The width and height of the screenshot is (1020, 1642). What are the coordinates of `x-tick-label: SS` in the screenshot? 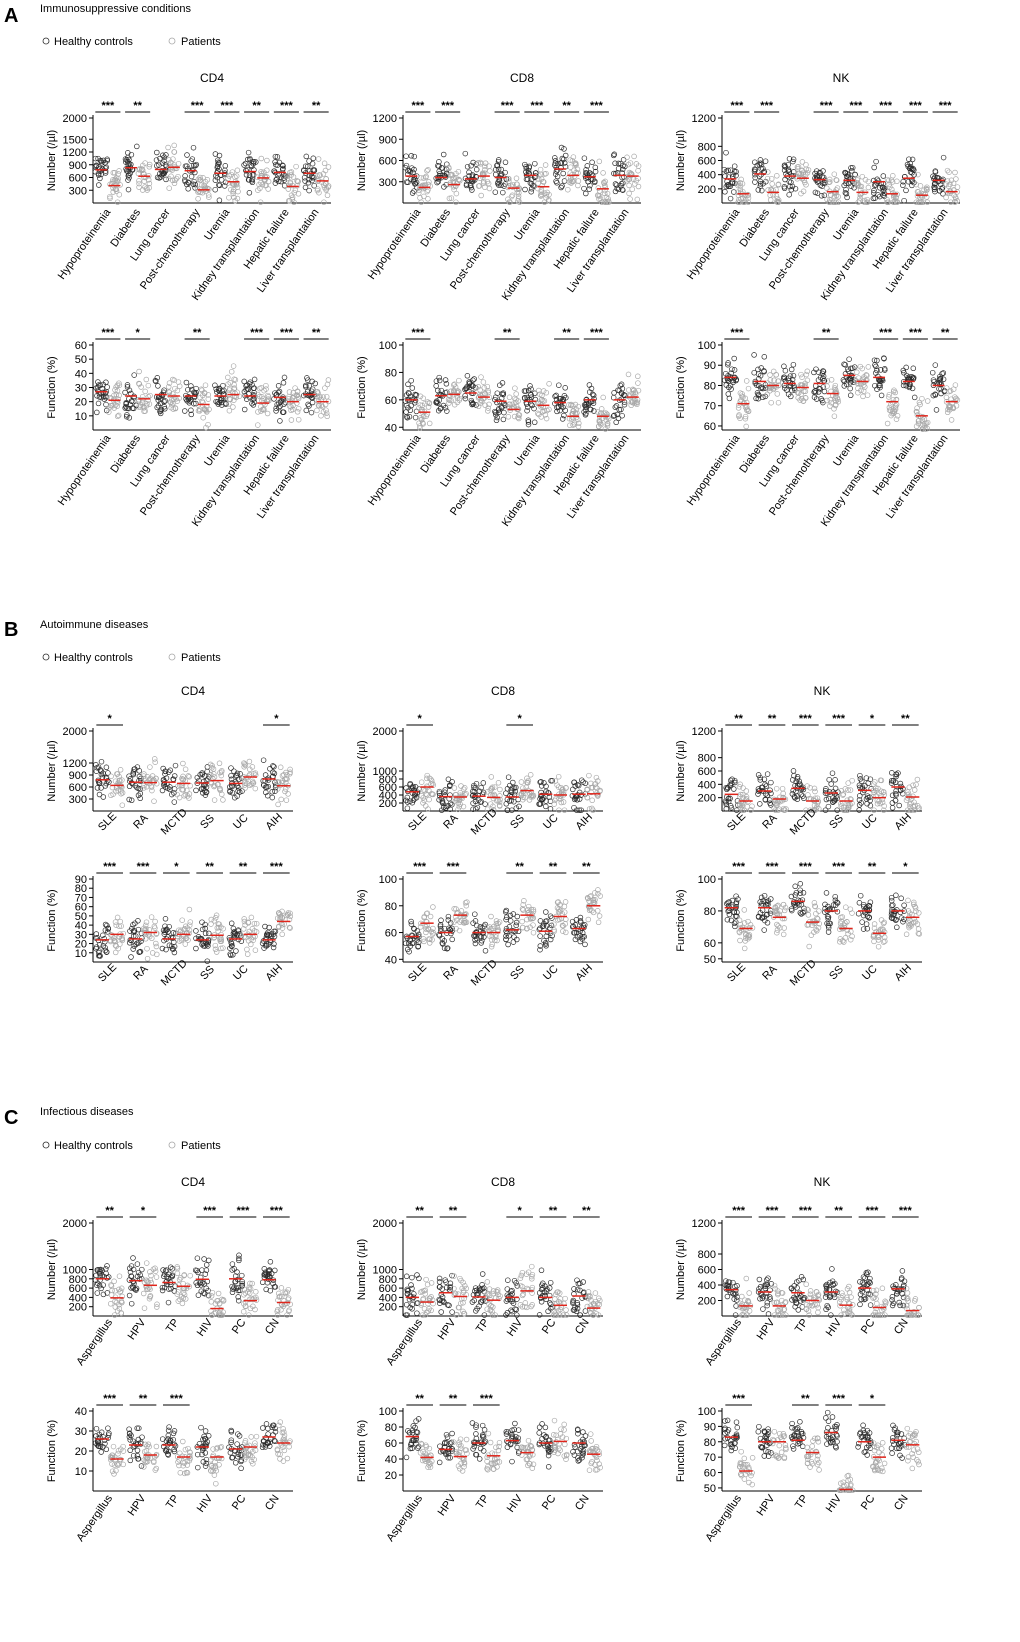 It's located at (517, 821).